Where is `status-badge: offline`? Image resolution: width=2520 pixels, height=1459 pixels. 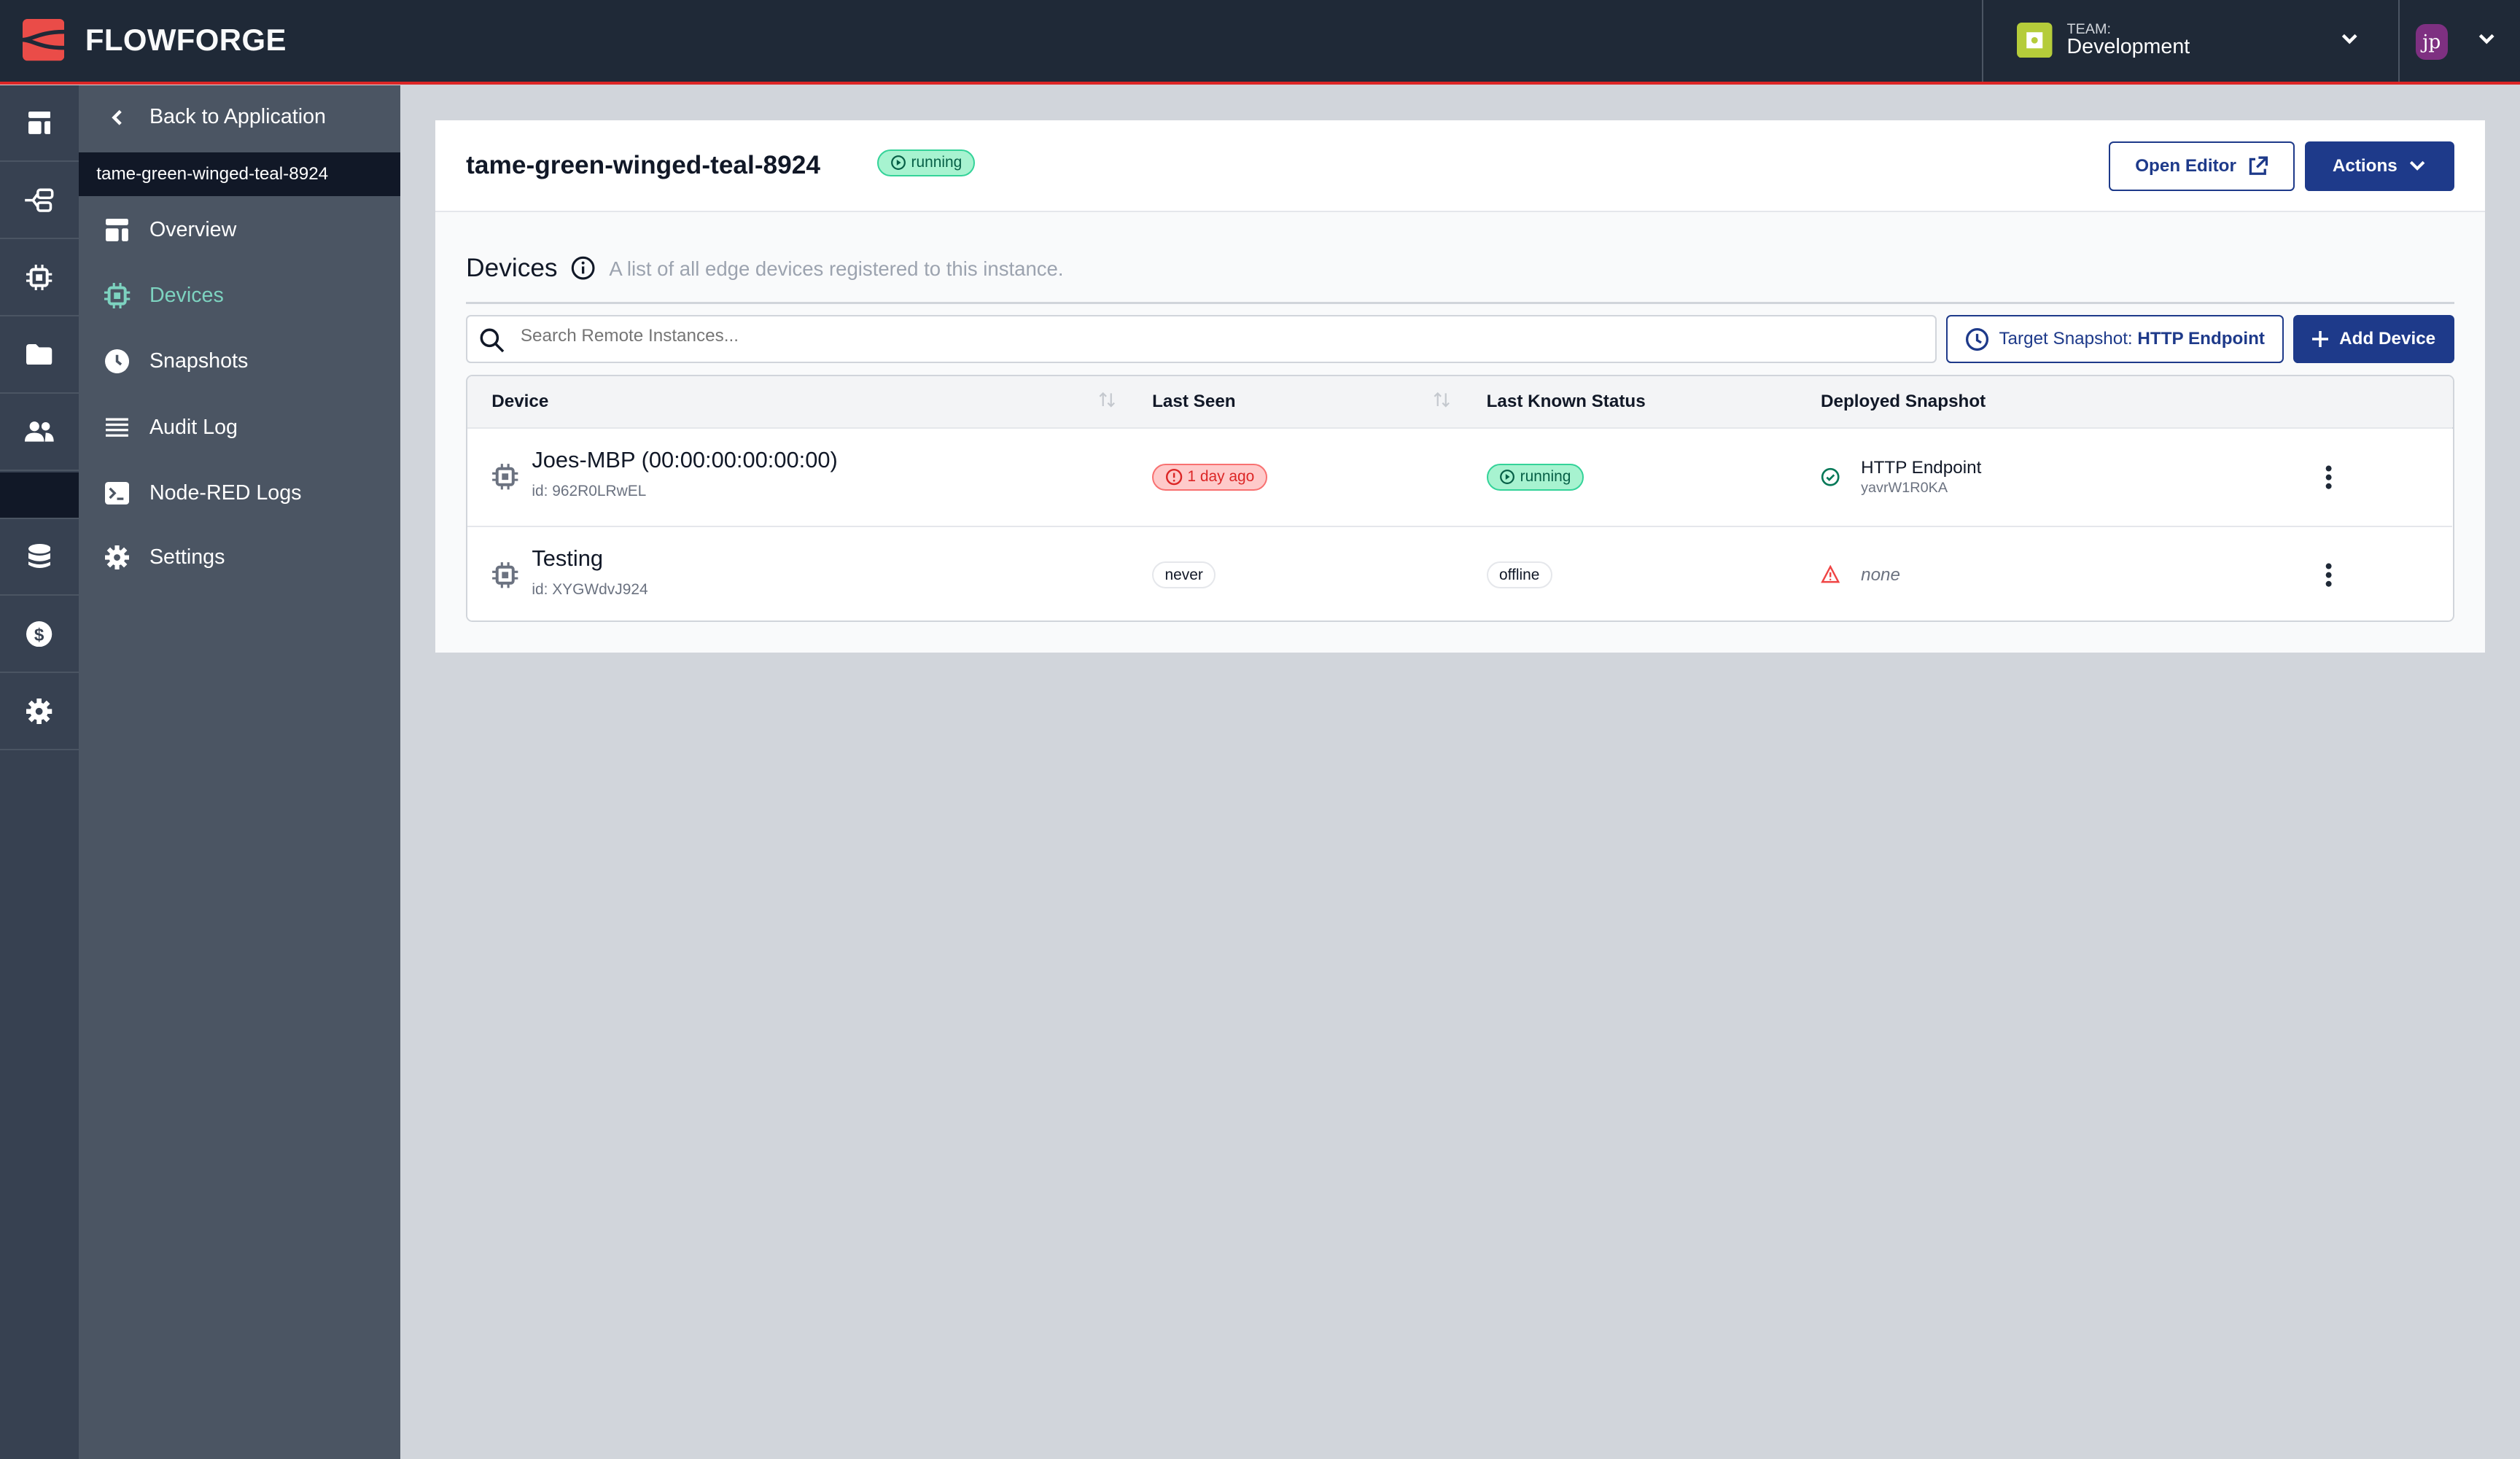 status-badge: offline is located at coordinates (1519, 575).